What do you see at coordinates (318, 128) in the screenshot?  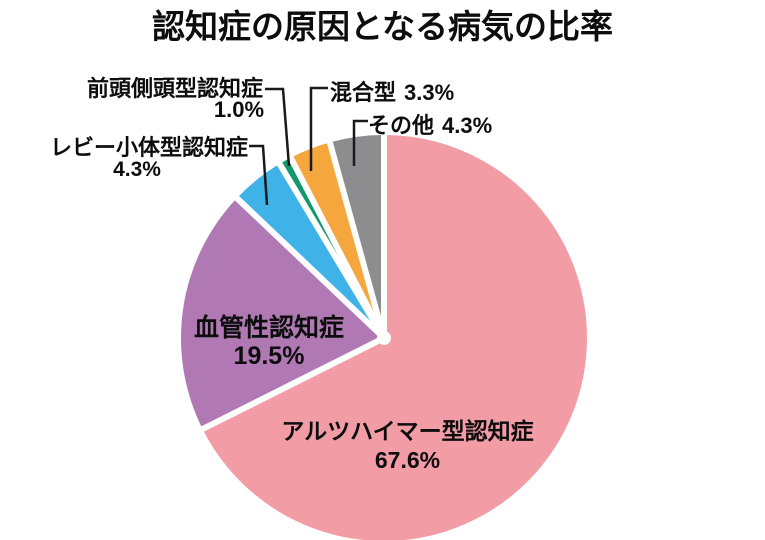 I see `leader-line-mixed` at bounding box center [318, 128].